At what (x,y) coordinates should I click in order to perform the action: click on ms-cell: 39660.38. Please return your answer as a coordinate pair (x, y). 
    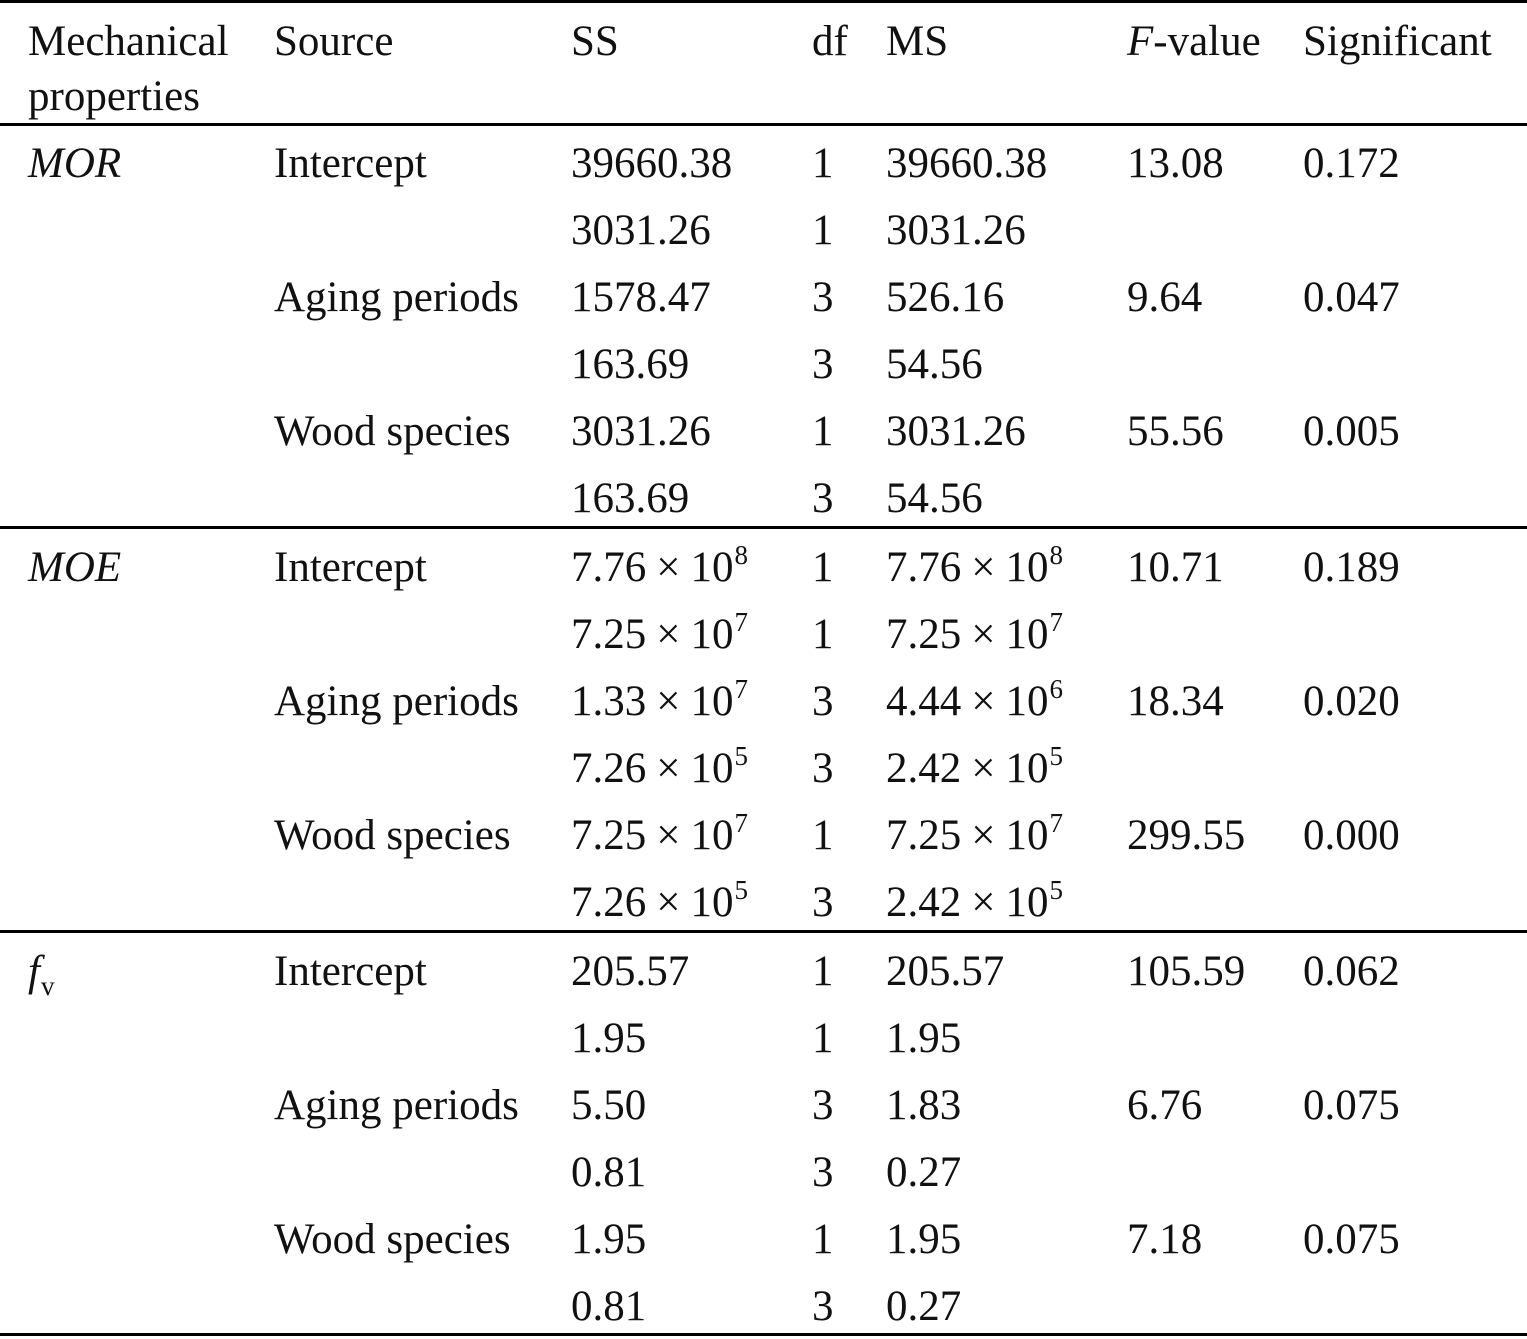
    Looking at the image, I should click on (967, 163).